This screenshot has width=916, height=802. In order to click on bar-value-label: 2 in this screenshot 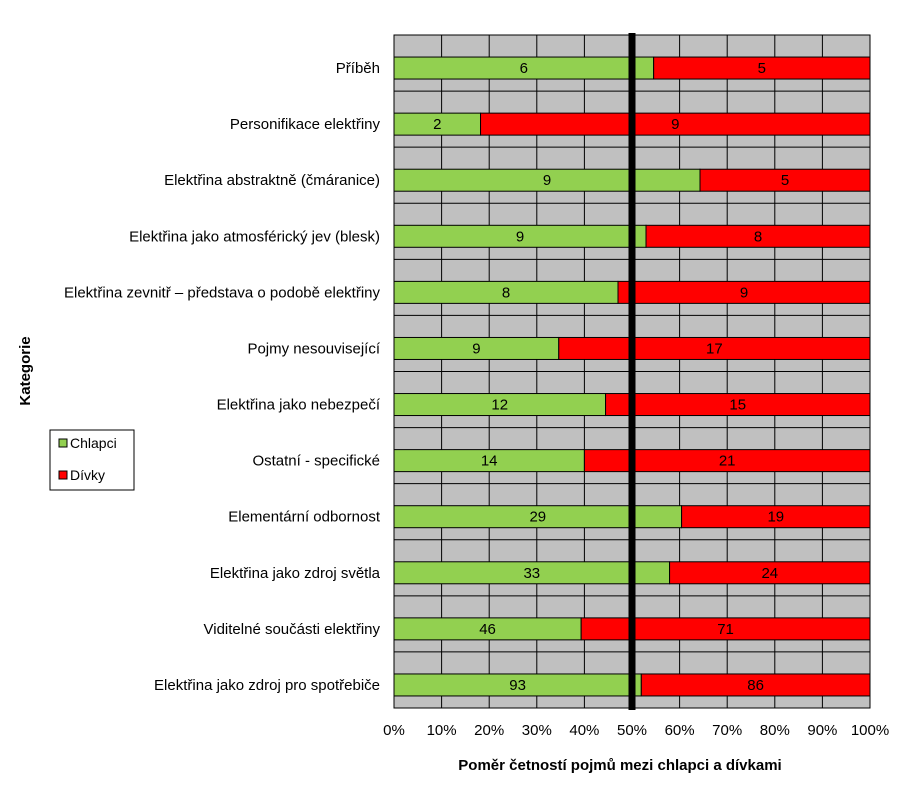, I will do `click(437, 124)`.